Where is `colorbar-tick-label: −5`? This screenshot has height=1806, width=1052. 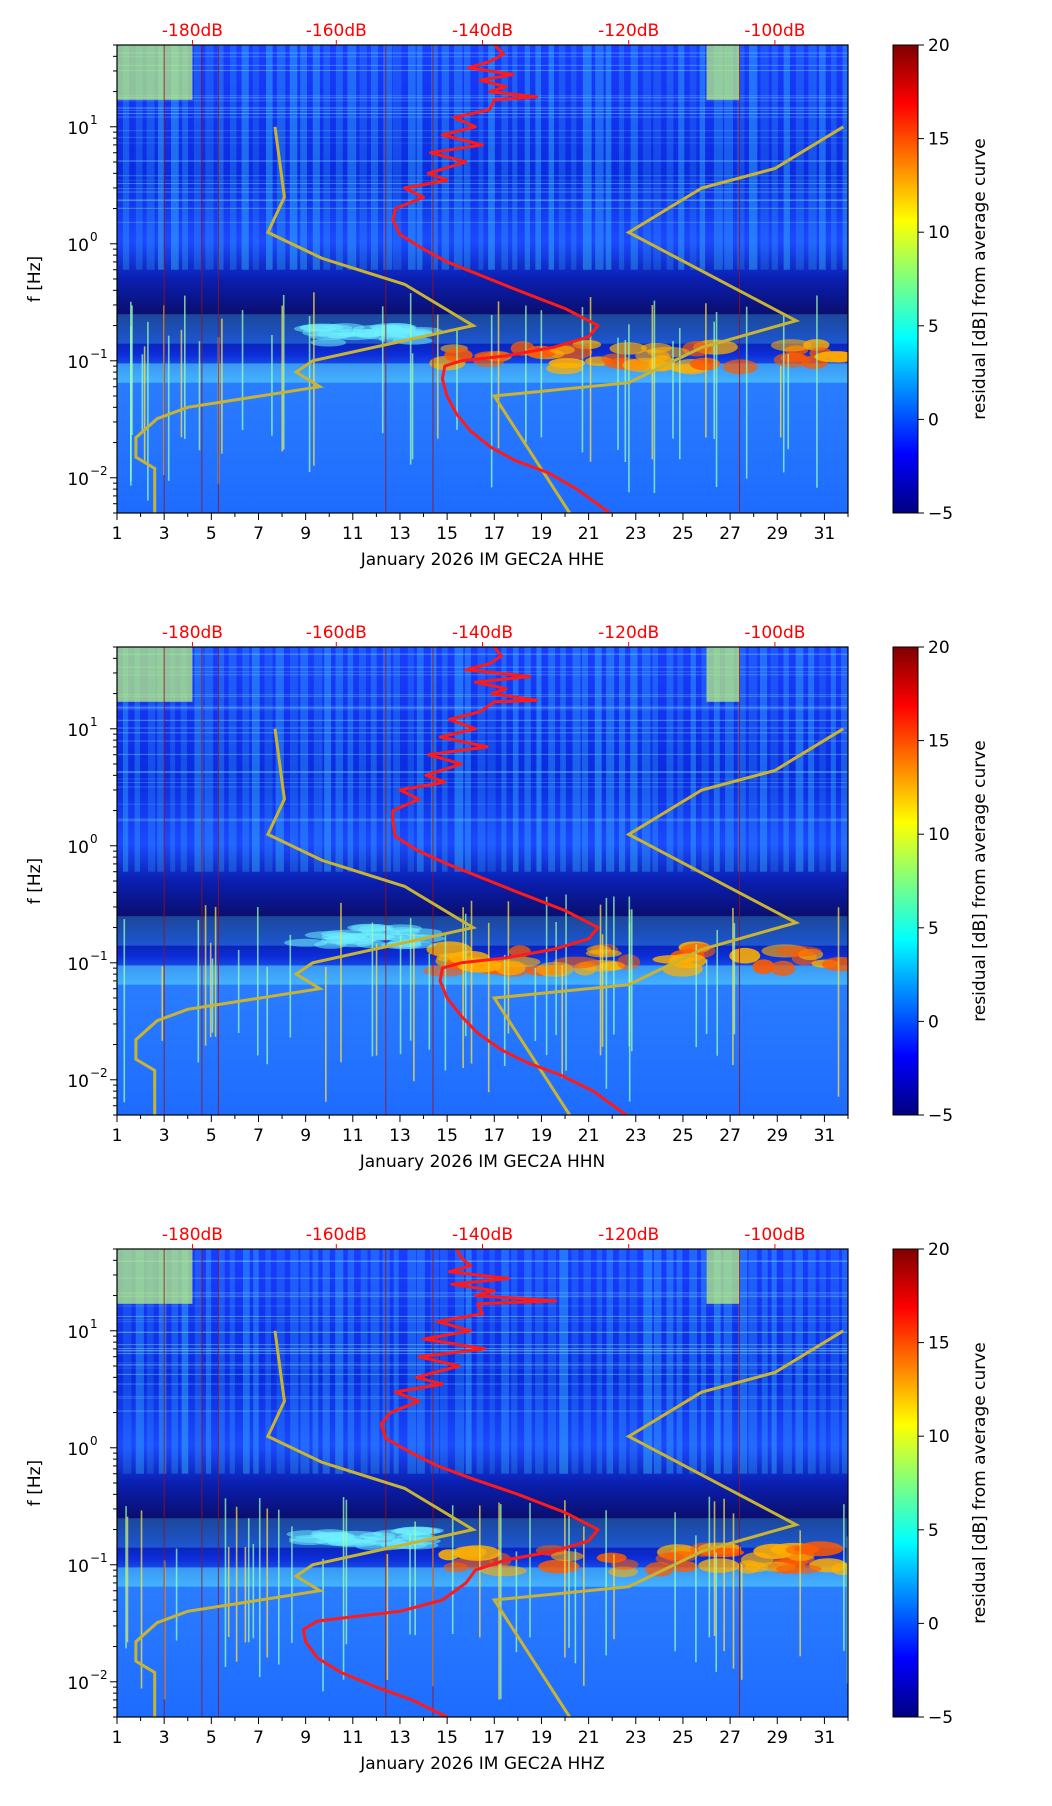
colorbar-tick-label: −5 is located at coordinates (940, 1116).